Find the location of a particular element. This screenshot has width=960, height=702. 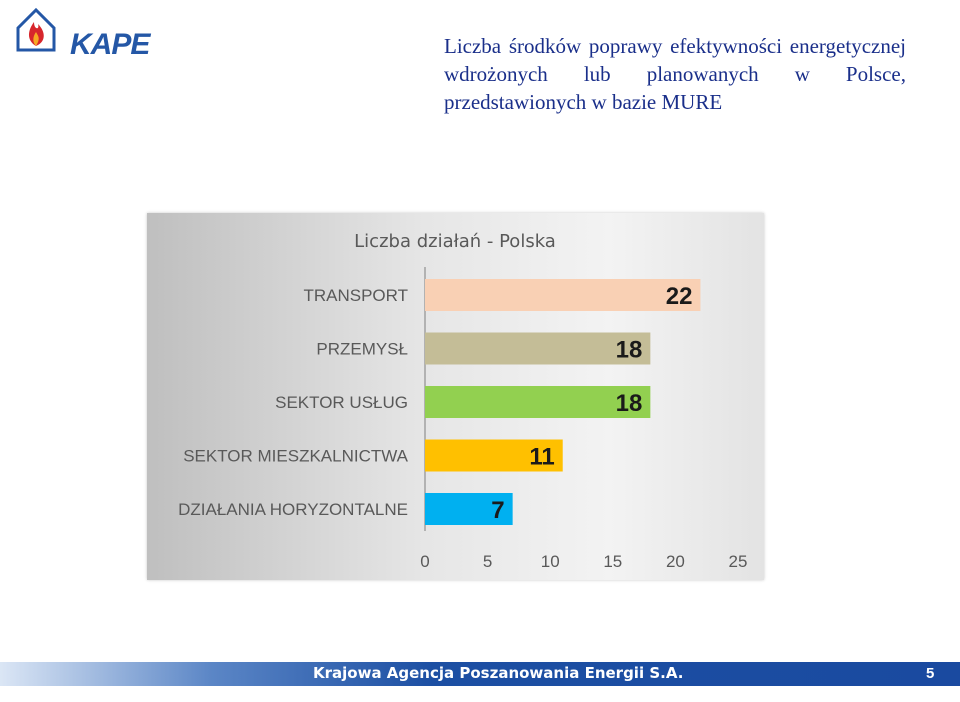

x-tick-label: 25 is located at coordinates (738, 561).